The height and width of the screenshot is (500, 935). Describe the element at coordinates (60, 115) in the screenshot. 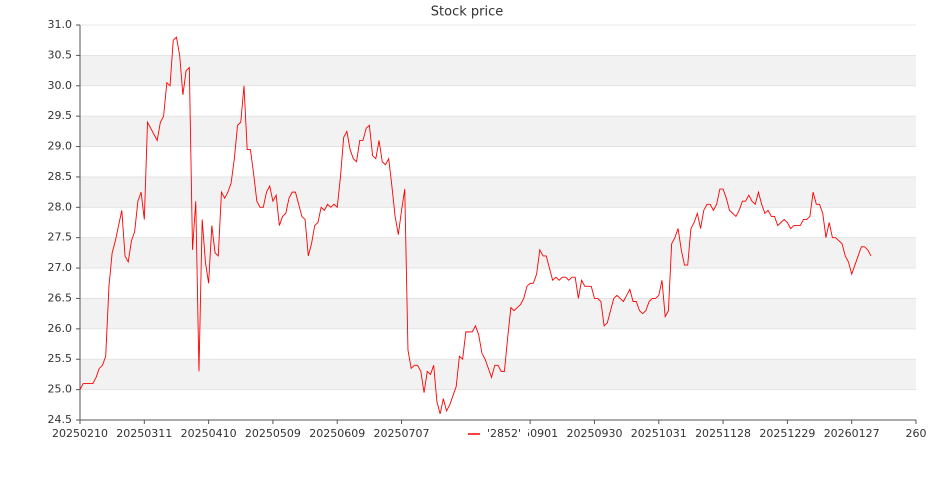

I see `y-tick-label: 29.5` at that location.